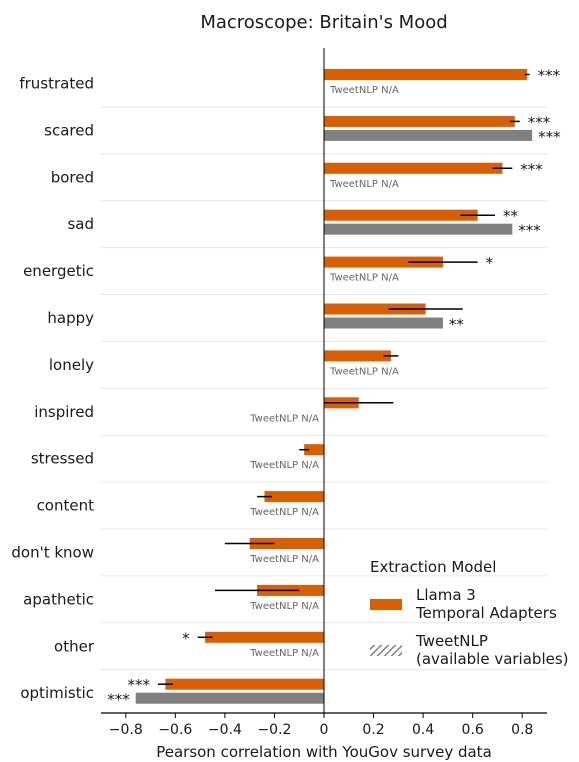 This screenshot has width=579, height=762. Describe the element at coordinates (323, 22) in the screenshot. I see `chart-title: Macroscope: Britain's Mood` at that location.